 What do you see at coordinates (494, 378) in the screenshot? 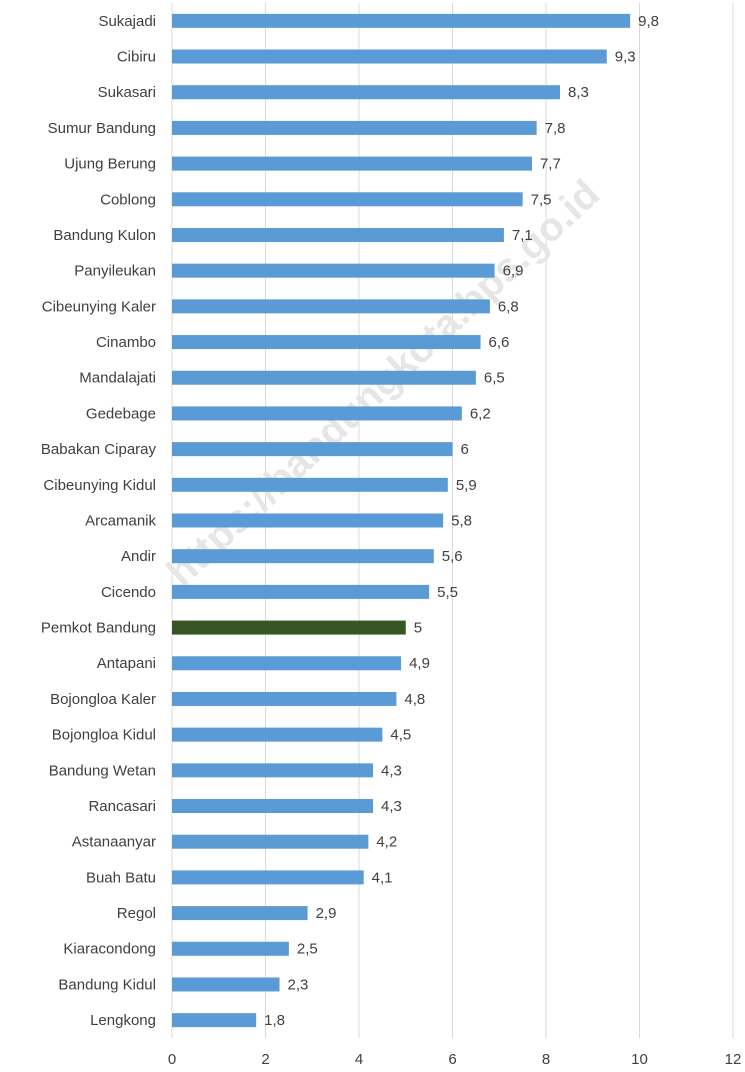
I see `value-label: 6,5` at bounding box center [494, 378].